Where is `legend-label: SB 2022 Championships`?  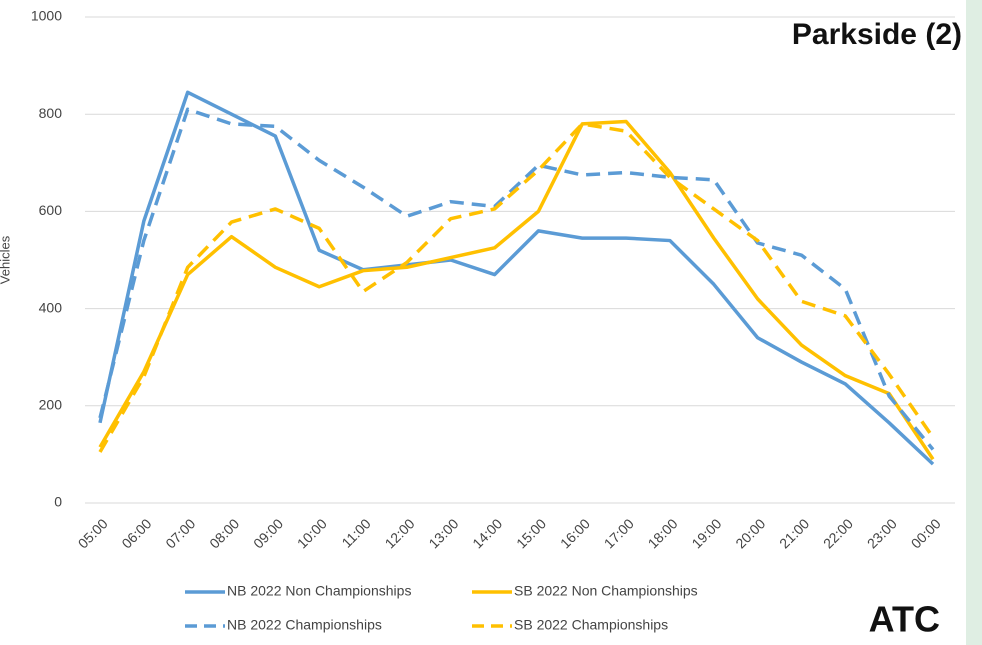 legend-label: SB 2022 Championships is located at coordinates (591, 625).